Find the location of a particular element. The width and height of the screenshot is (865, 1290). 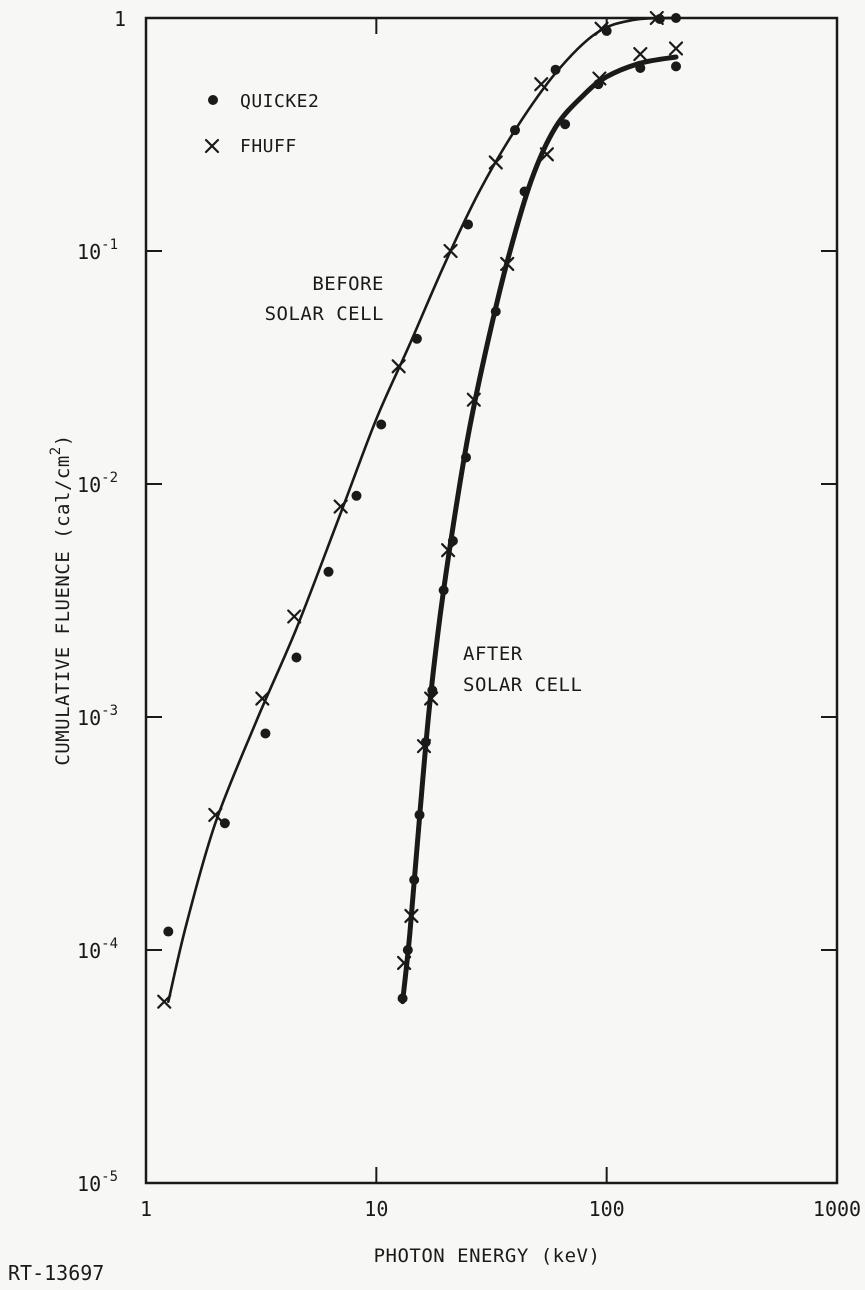

legend-label-fhuff: FHUFF is located at coordinates (268, 146).